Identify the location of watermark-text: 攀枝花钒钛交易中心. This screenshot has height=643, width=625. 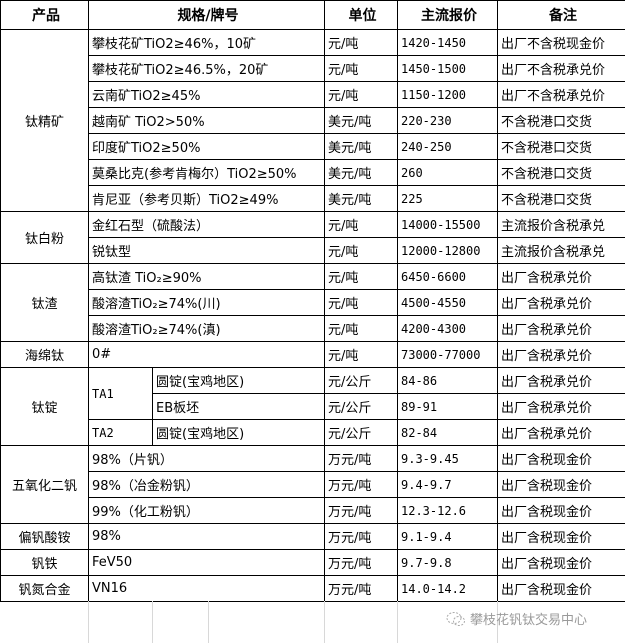
(529, 620).